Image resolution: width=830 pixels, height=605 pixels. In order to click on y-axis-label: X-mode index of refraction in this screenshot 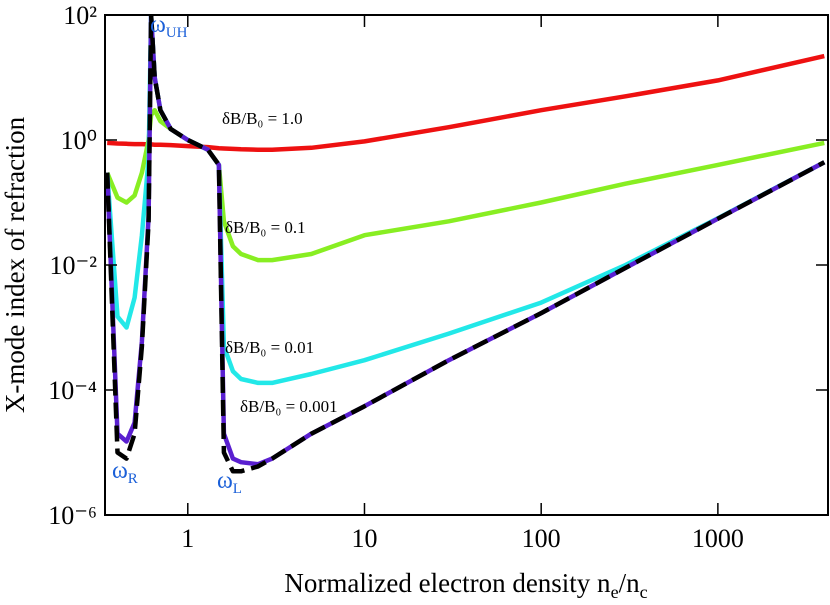, I will do `click(15, 264)`.